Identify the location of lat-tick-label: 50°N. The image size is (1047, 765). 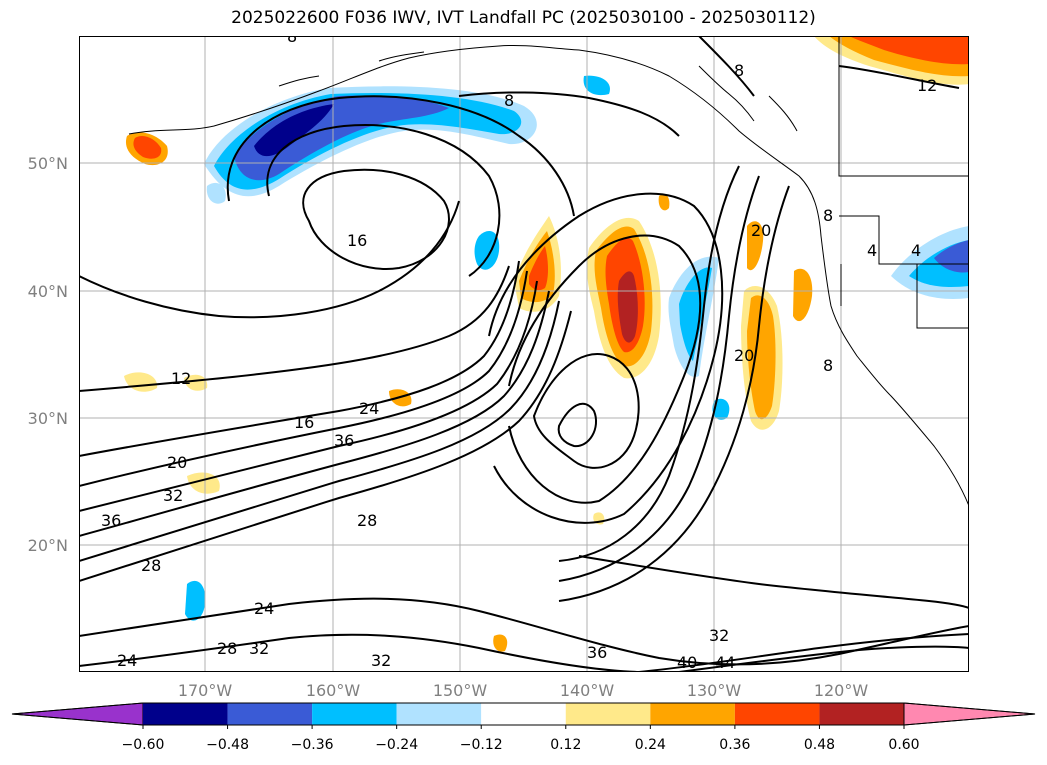
(48, 163).